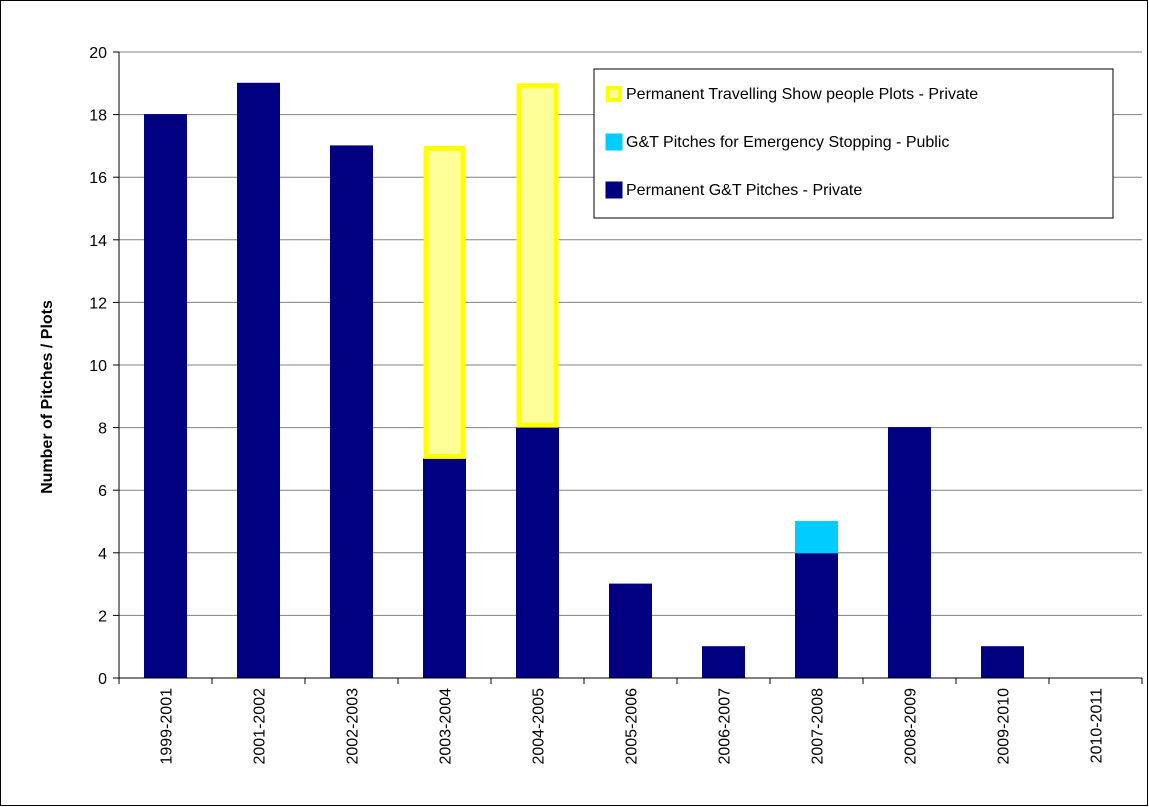  I want to click on x-tick-label: 2009-2010, so click(1004, 726).